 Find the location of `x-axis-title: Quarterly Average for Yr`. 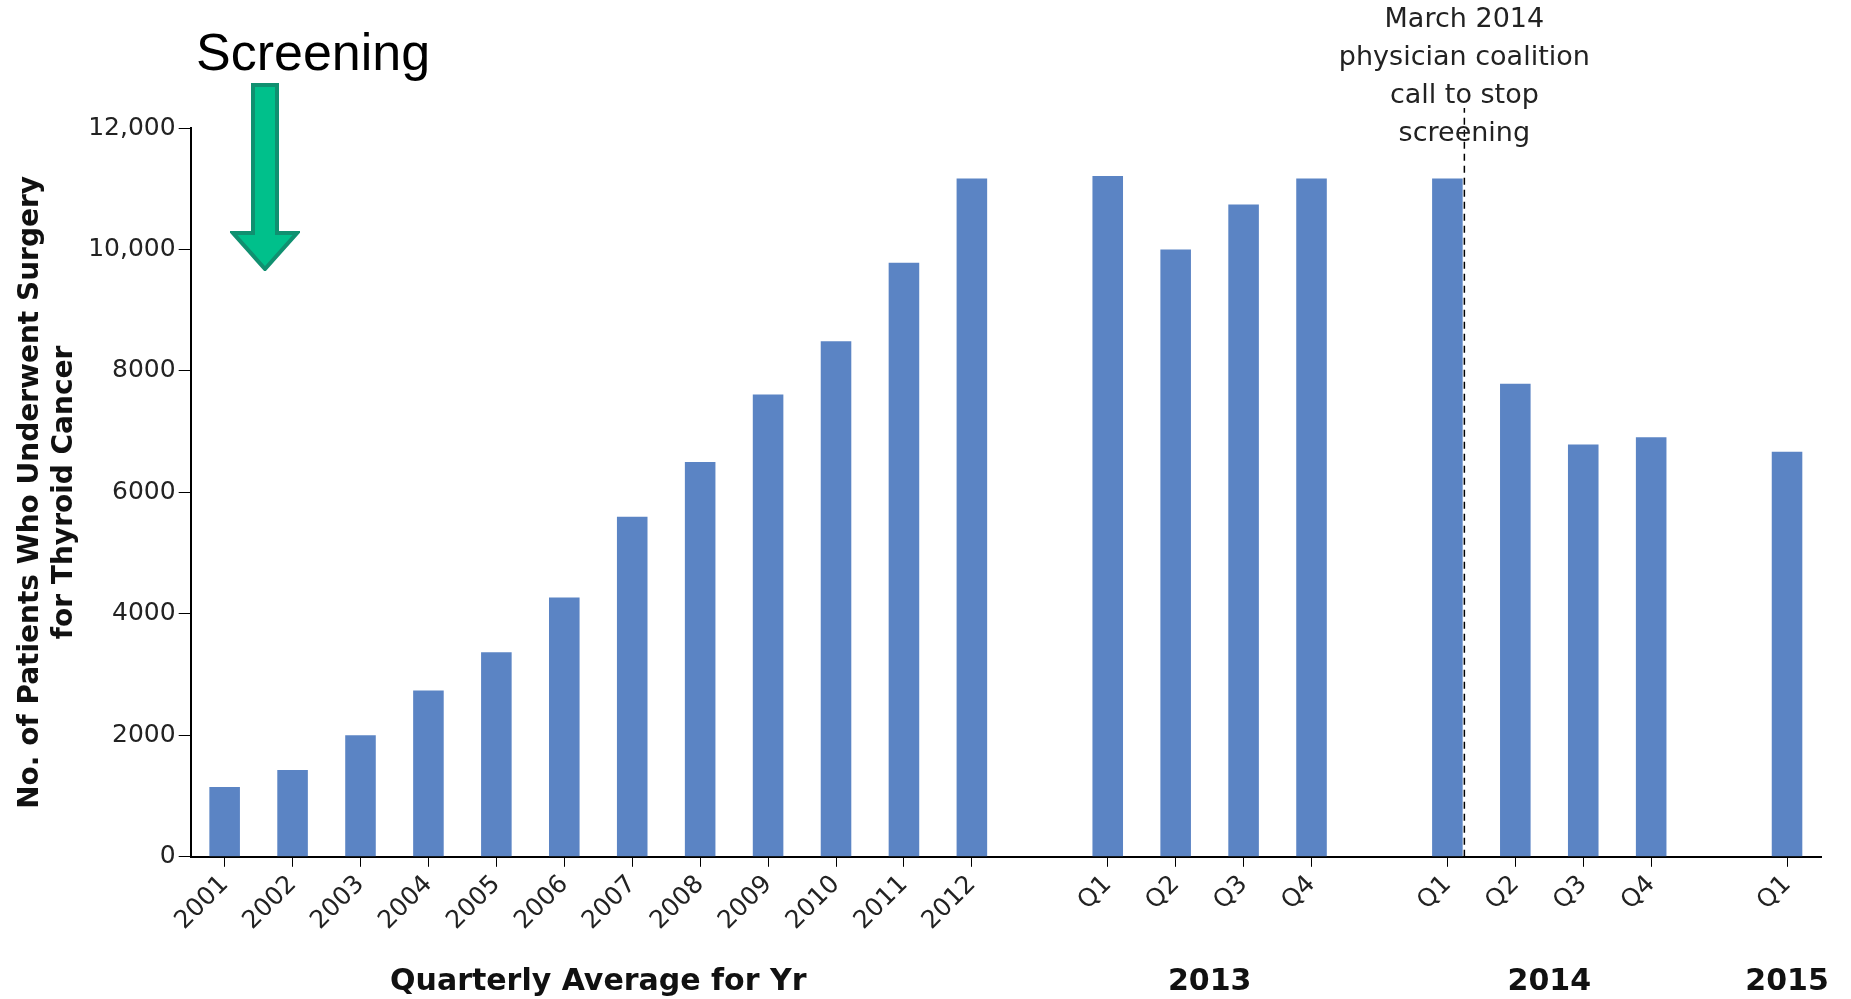

x-axis-title: Quarterly Average for Yr is located at coordinates (598, 979).